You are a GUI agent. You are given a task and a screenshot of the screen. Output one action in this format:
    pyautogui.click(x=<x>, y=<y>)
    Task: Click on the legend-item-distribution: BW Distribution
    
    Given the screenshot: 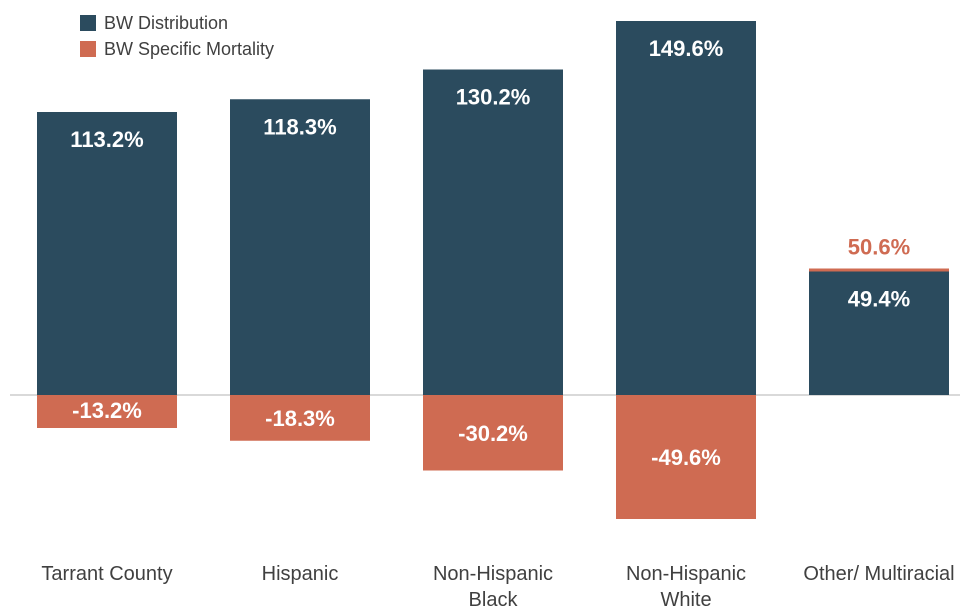 What is the action you would take?
    pyautogui.click(x=177, y=23)
    